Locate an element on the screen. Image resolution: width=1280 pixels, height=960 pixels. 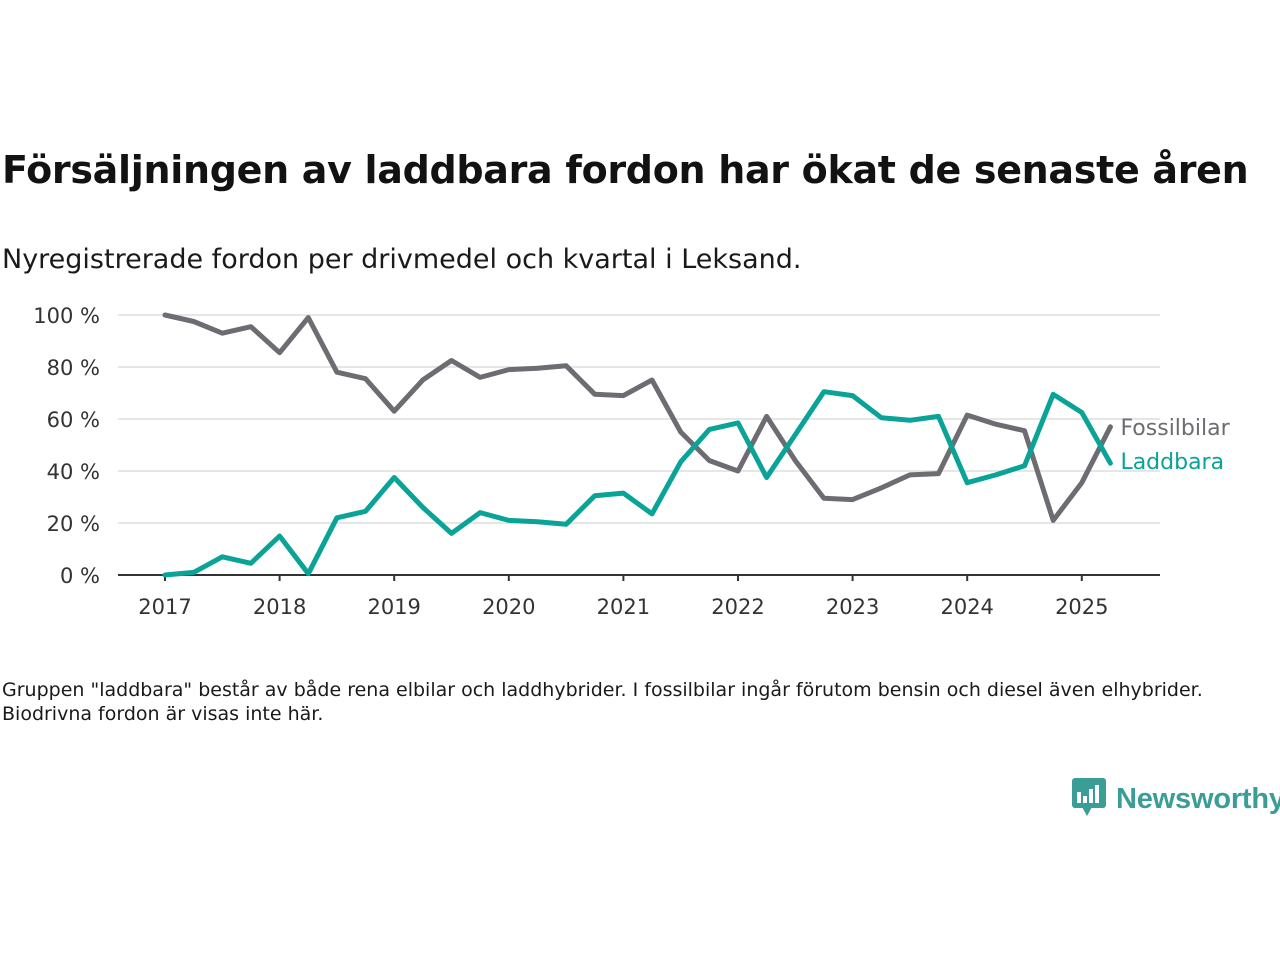
y-axis-ticks: 0 % 20 % 40 % 60 % 80 % 100 % is located at coordinates (66, 446).